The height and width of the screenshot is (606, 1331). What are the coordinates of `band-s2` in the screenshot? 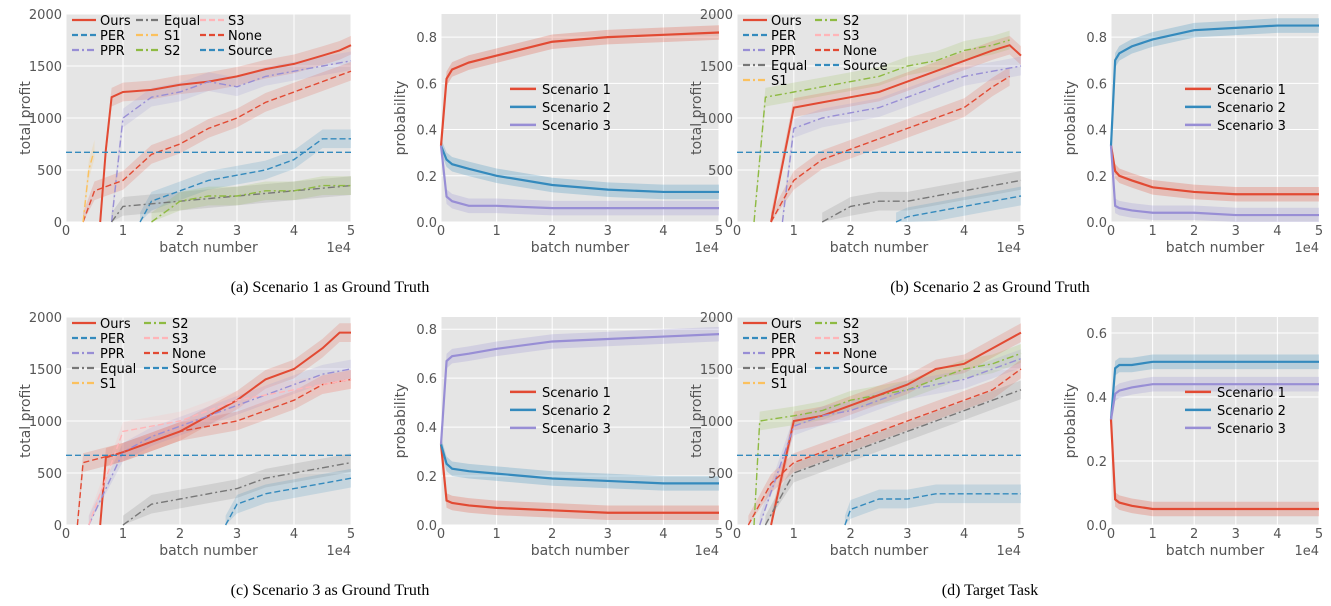 It's located at (887, 434).